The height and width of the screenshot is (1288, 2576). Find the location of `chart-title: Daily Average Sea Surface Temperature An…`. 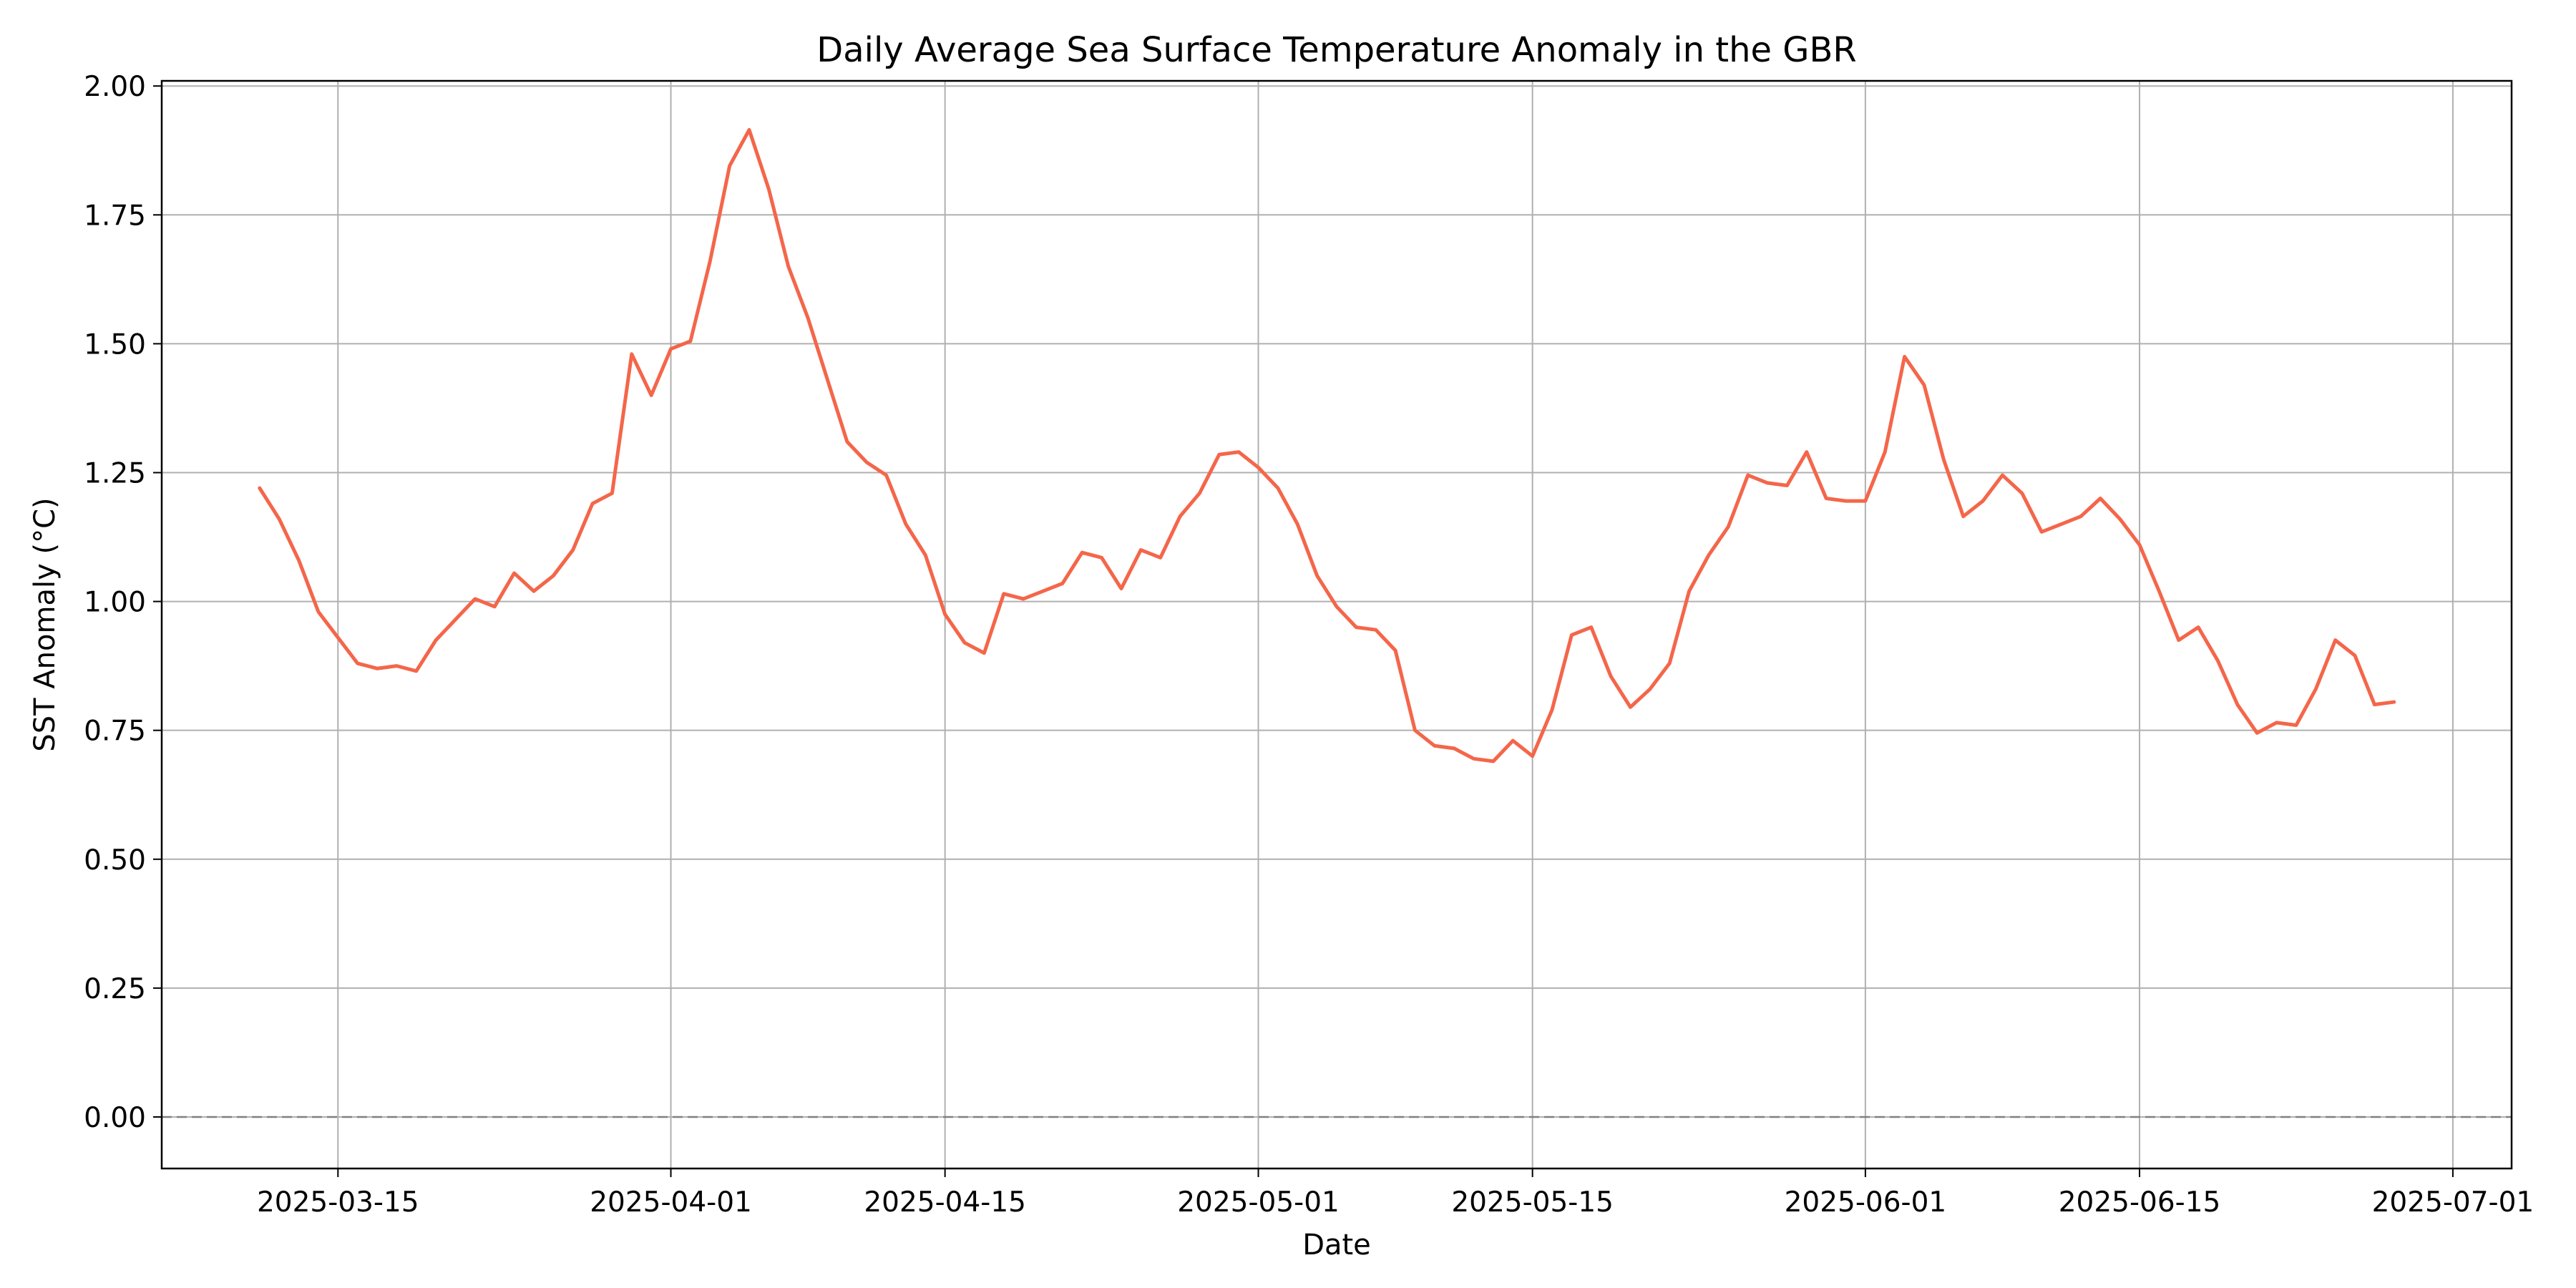

chart-title: Daily Average Sea Surface Temperature An… is located at coordinates (1336, 50).